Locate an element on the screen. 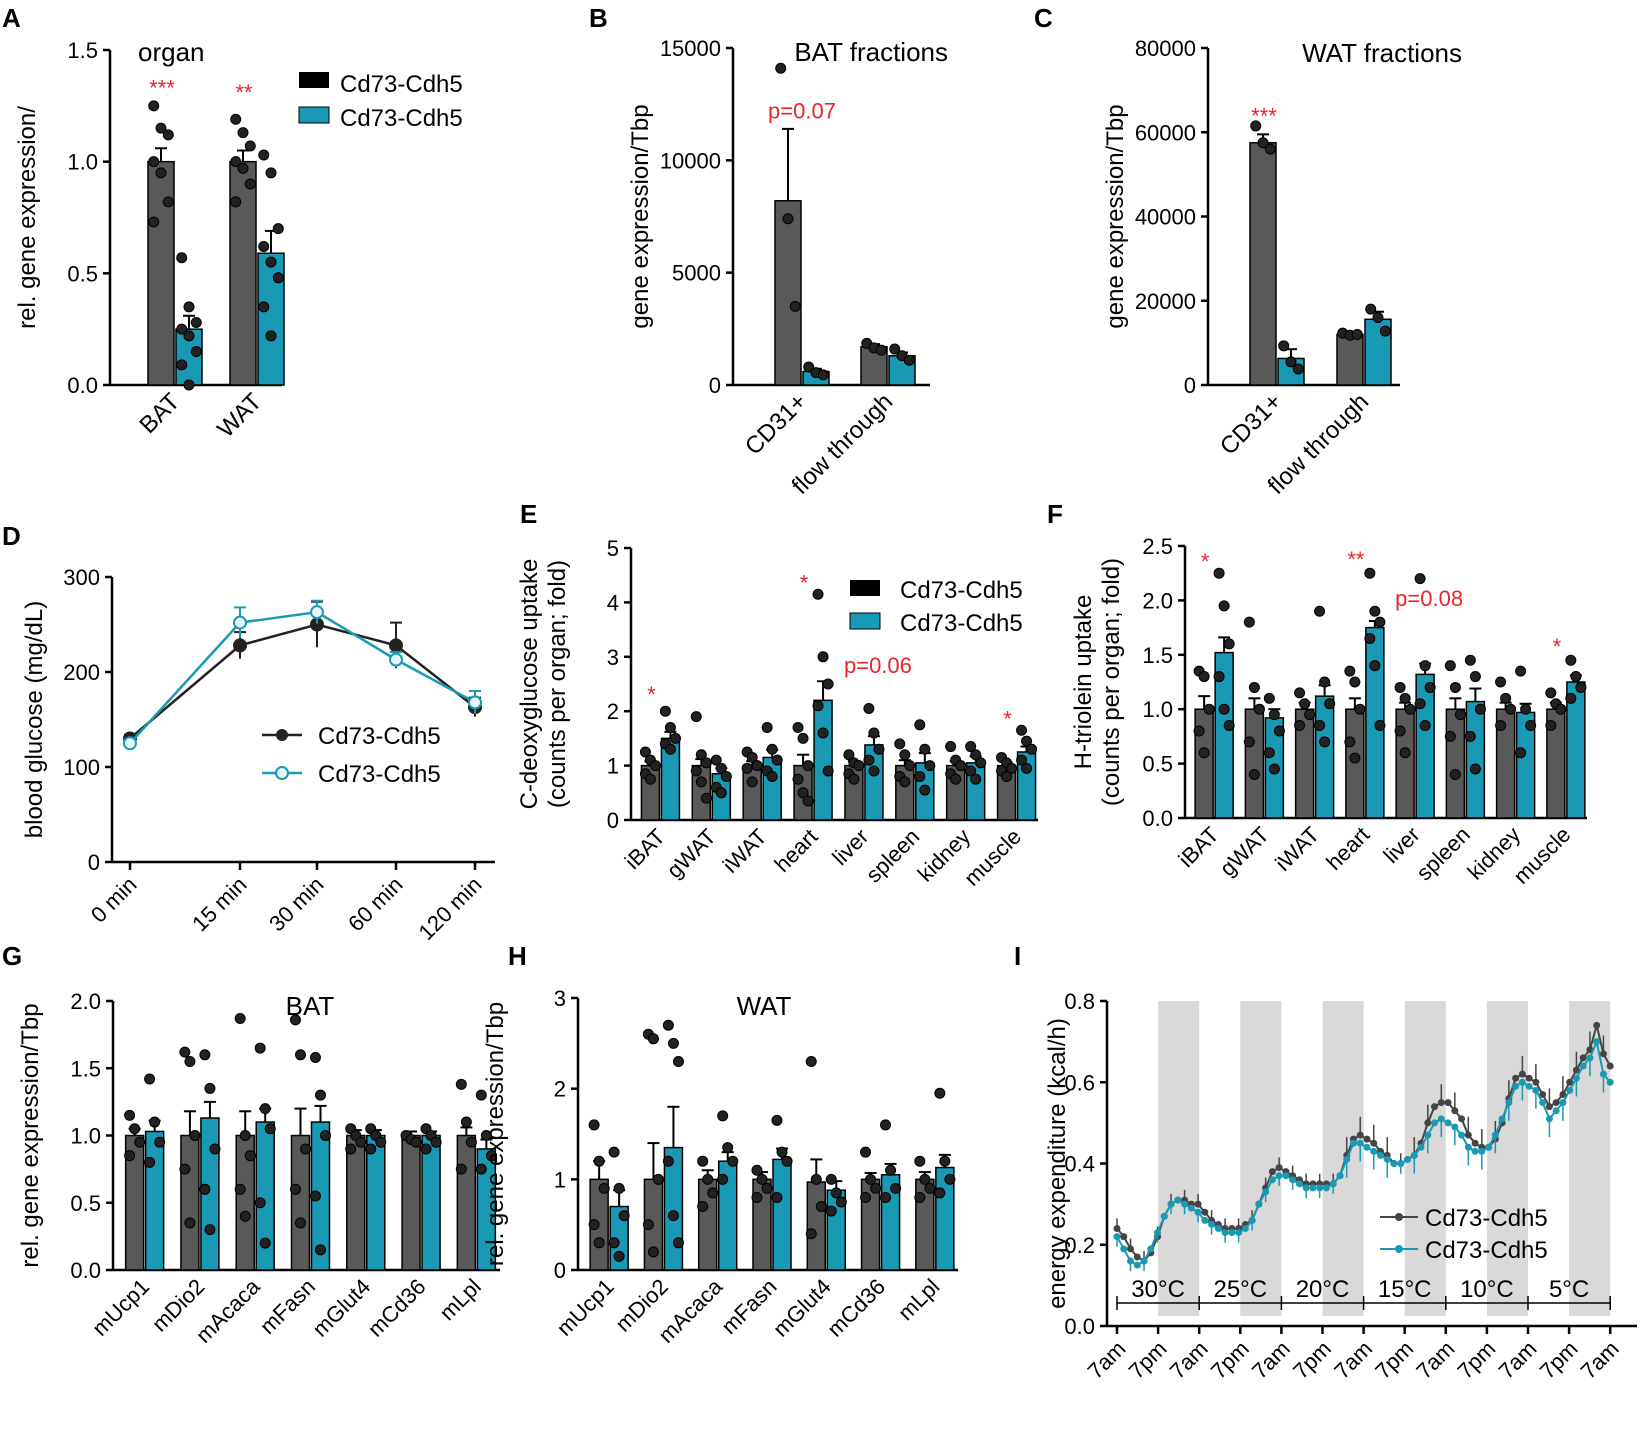 The height and width of the screenshot is (1439, 1652). y-tick-label: 0.5 is located at coordinates (1157, 764).